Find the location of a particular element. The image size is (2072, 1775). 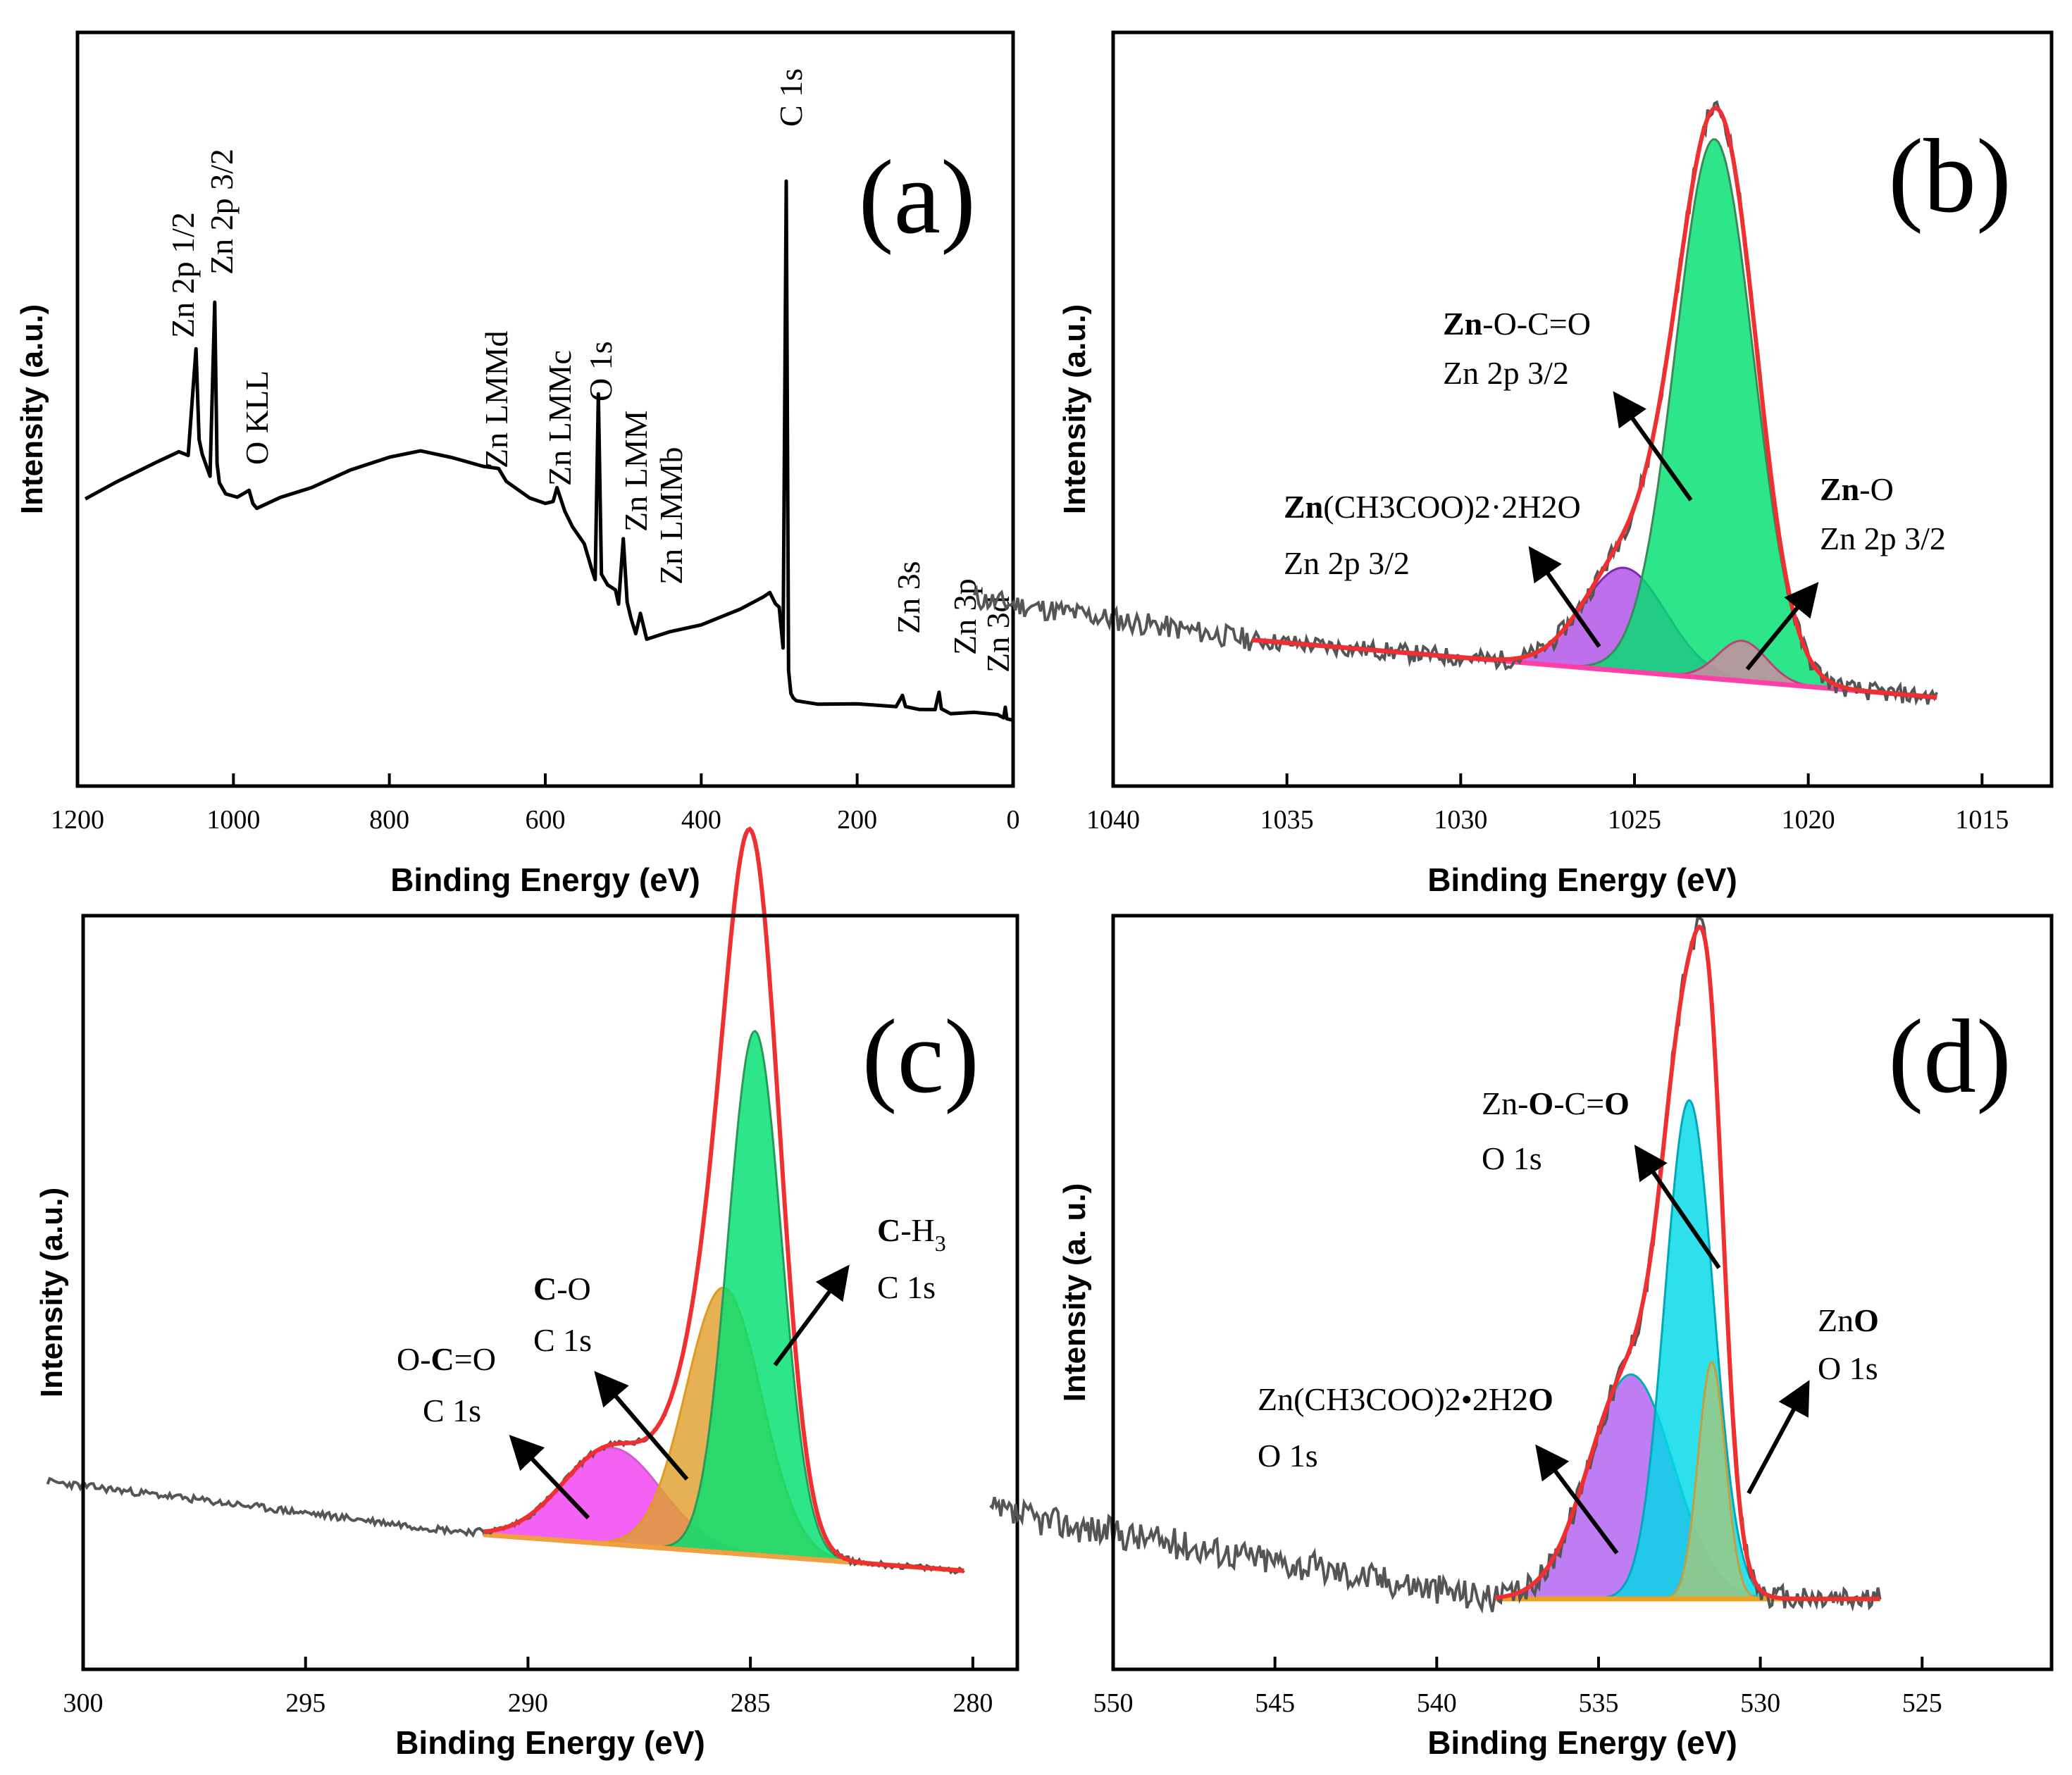

panel-a-xlabel: Binding Energy (eV) is located at coordinates (545, 880).